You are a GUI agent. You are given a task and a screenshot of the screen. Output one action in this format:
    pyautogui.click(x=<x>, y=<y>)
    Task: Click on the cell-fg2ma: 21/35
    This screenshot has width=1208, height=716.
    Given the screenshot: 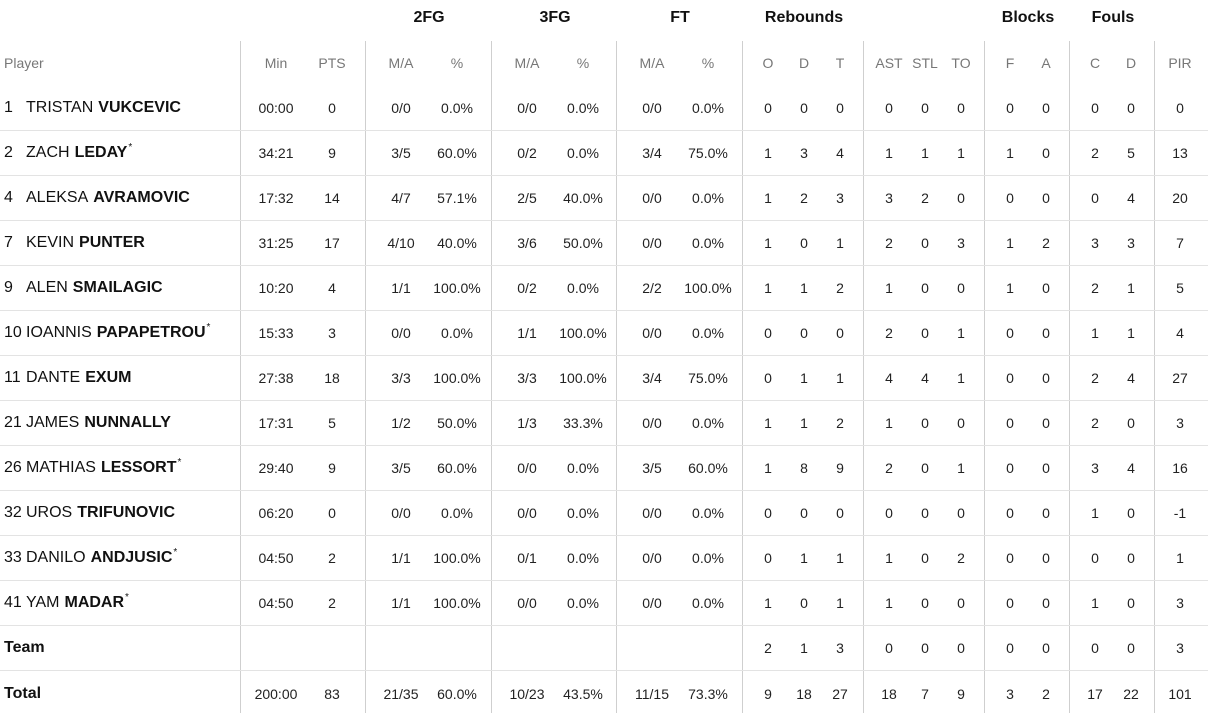 What is the action you would take?
    pyautogui.click(x=401, y=693)
    